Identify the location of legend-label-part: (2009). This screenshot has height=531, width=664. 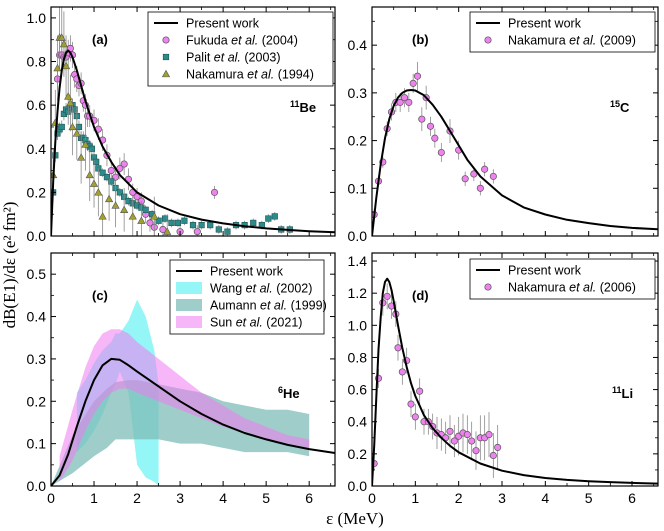
(616, 41).